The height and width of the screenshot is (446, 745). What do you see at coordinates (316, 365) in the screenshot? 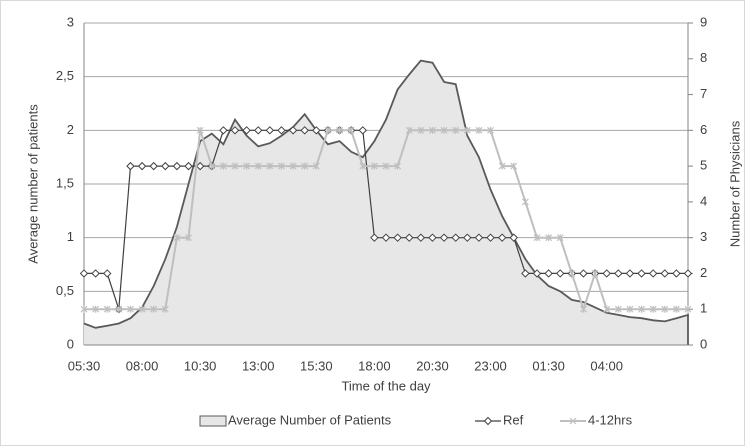
I see `x-tick-label: 15:30` at bounding box center [316, 365].